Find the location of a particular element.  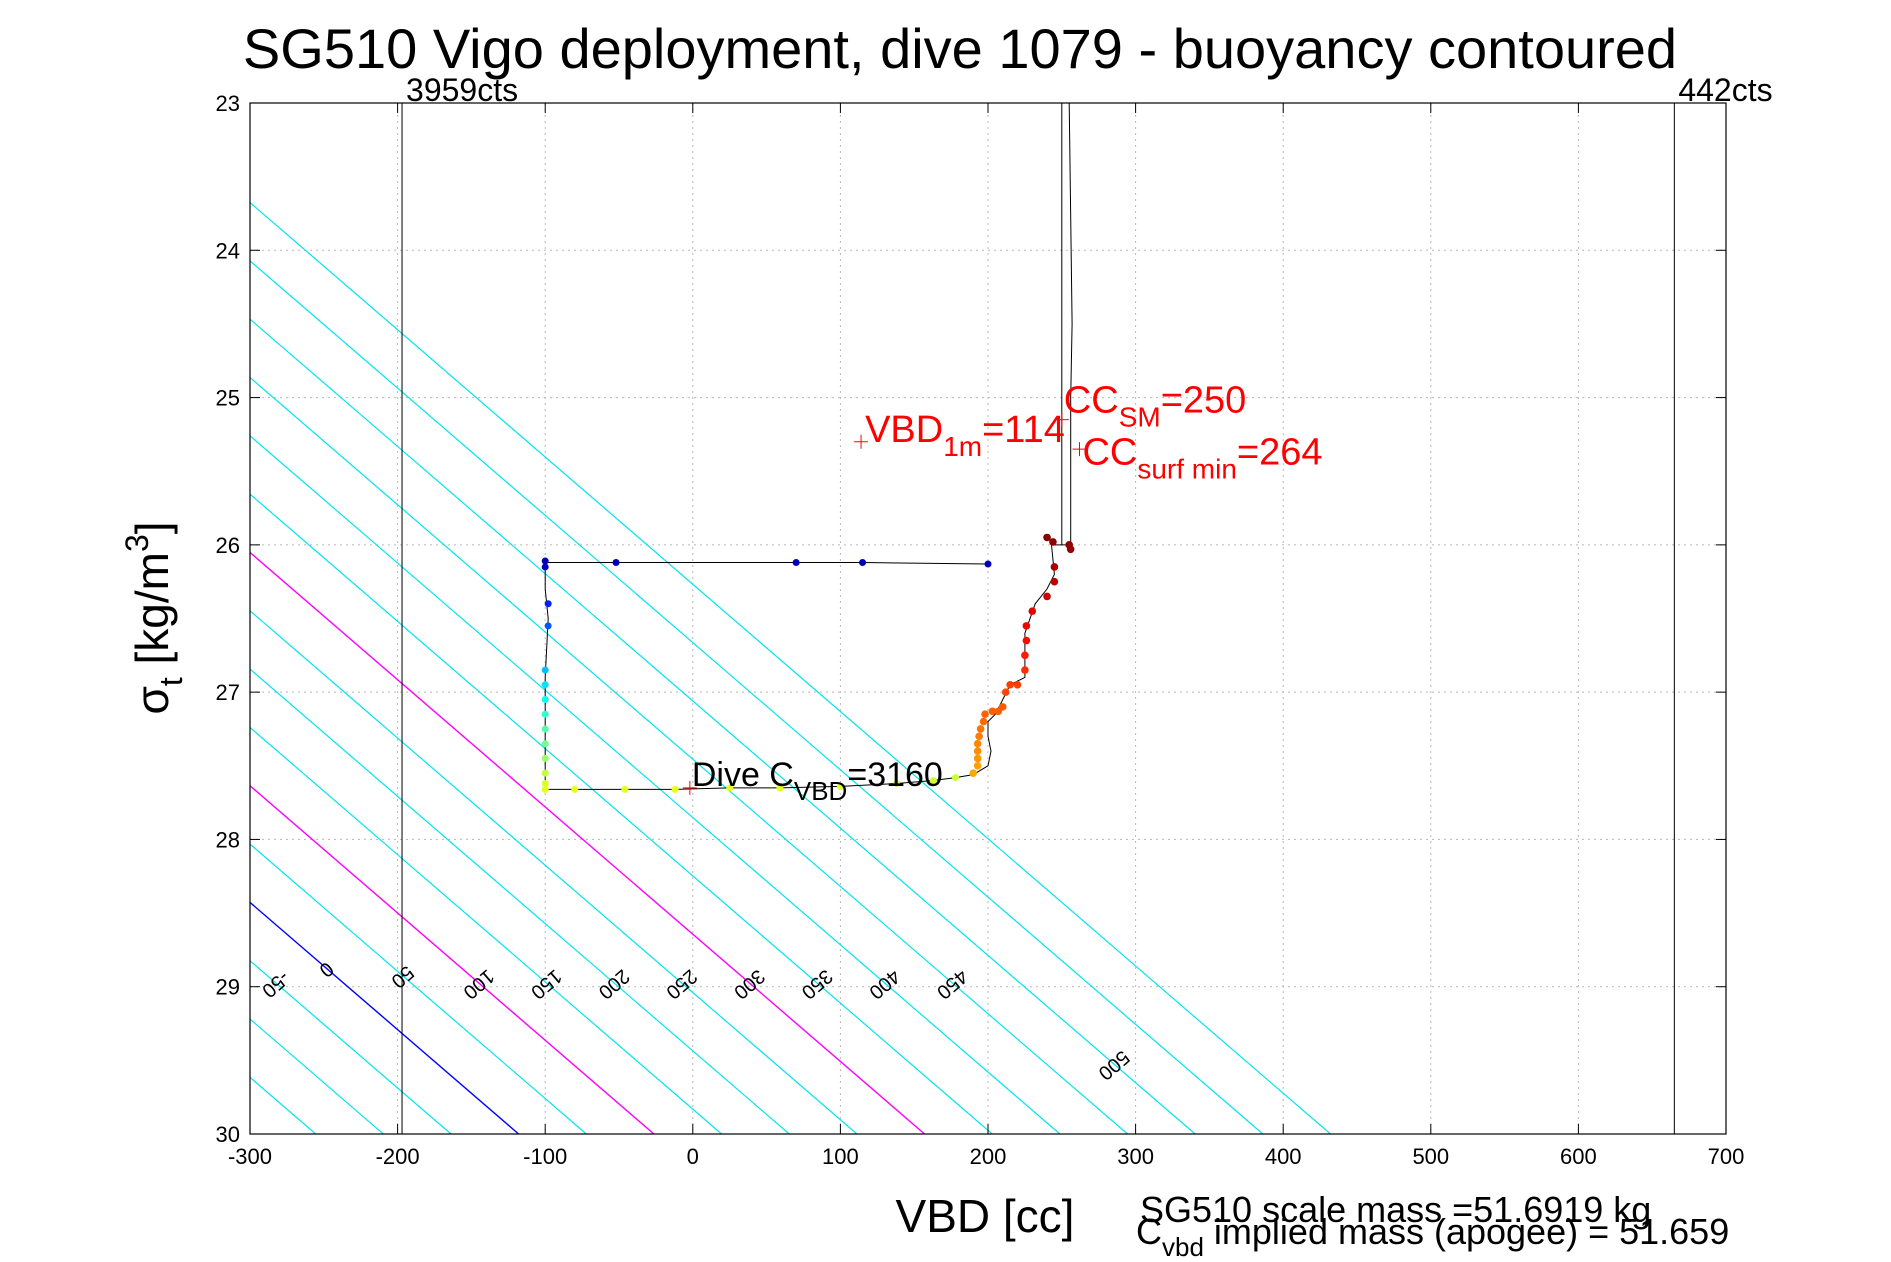

y-tick-label: 28 is located at coordinates (228, 839).